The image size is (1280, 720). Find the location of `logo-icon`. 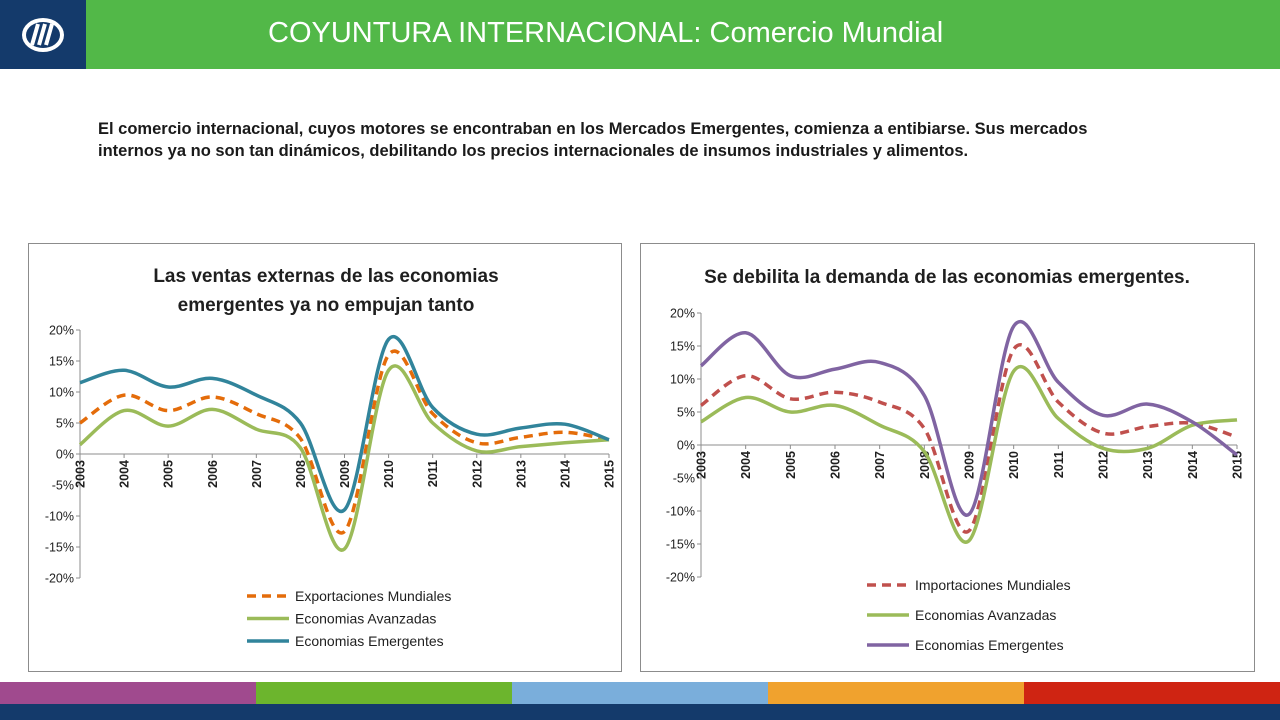

logo-icon is located at coordinates (43, 35).